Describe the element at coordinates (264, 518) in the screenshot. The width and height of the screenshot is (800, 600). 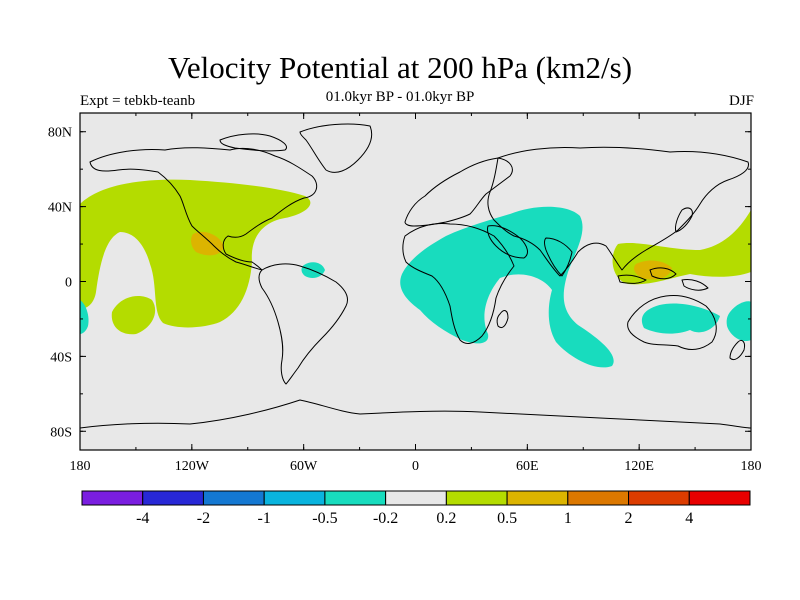
I see `colorbar-label: -1` at that location.